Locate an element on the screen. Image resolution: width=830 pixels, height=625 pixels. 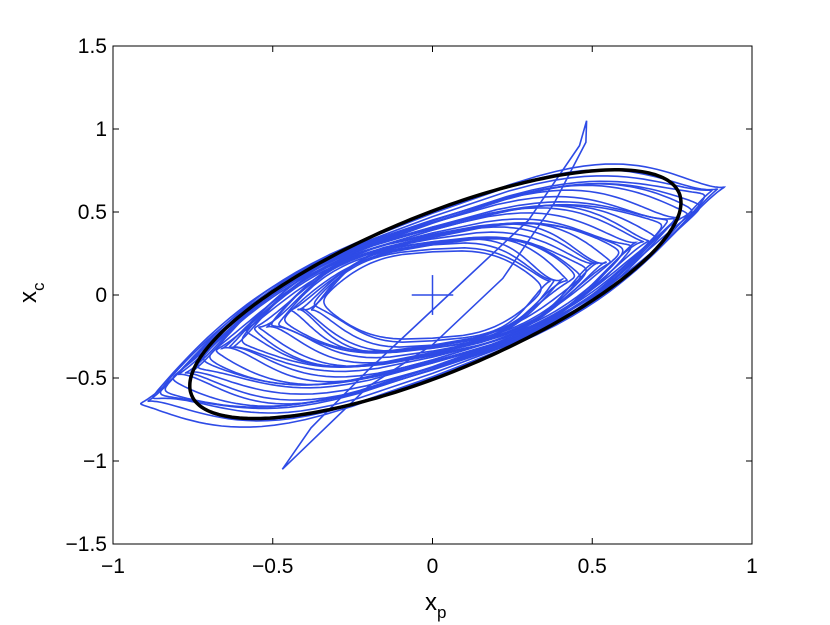
y-tick-label: 0.5 is located at coordinates (92, 212).